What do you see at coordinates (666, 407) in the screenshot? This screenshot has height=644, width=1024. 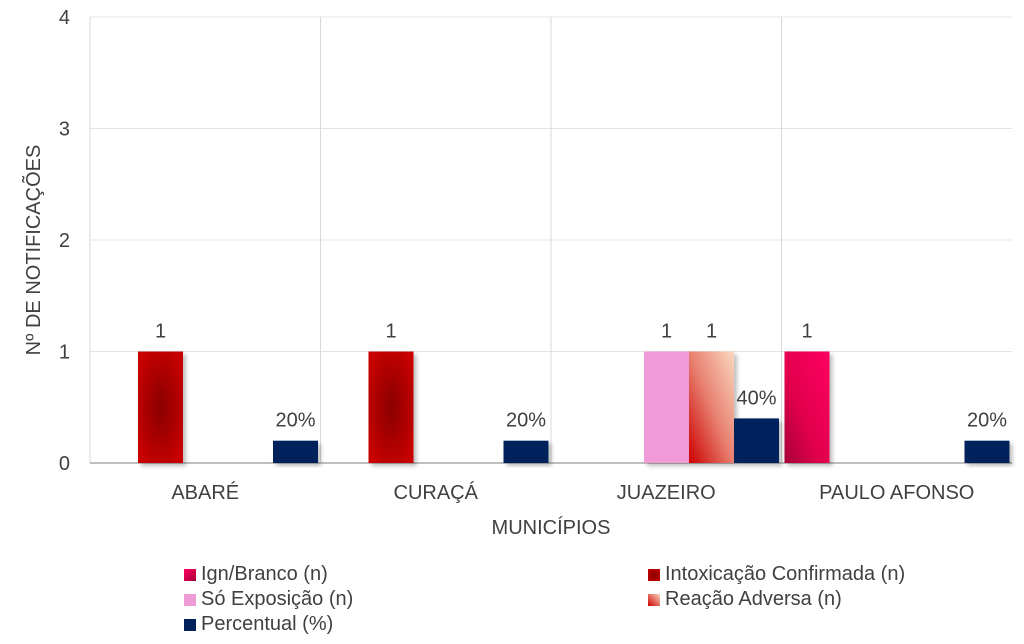 I see `bar-s` at bounding box center [666, 407].